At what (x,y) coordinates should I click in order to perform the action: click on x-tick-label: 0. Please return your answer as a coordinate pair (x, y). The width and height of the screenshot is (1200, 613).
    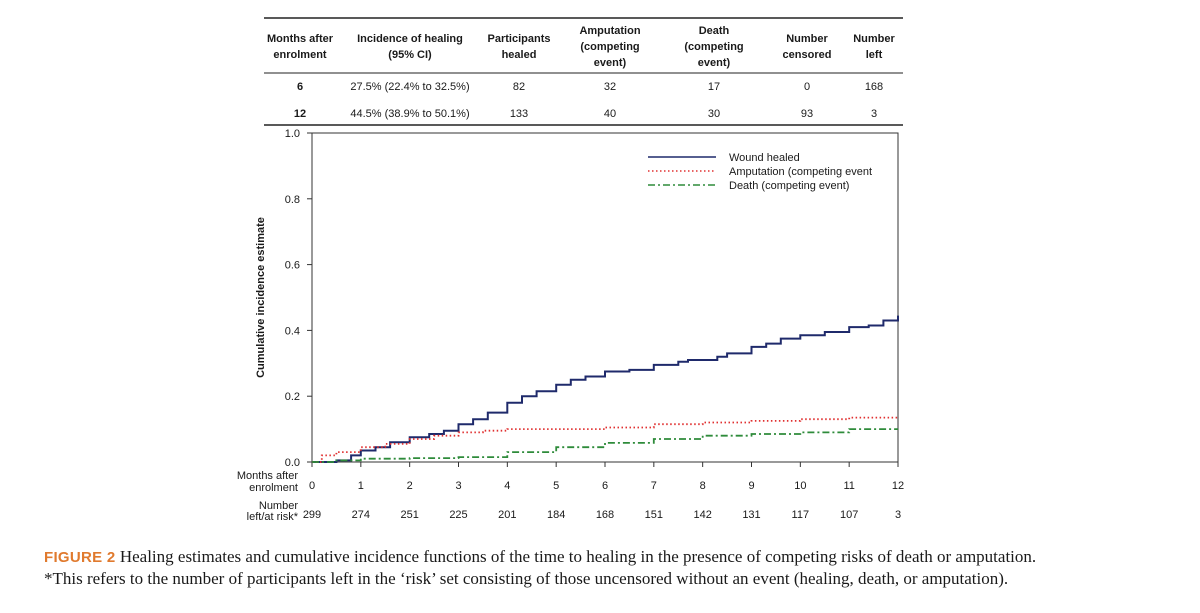
    Looking at the image, I should click on (312, 486).